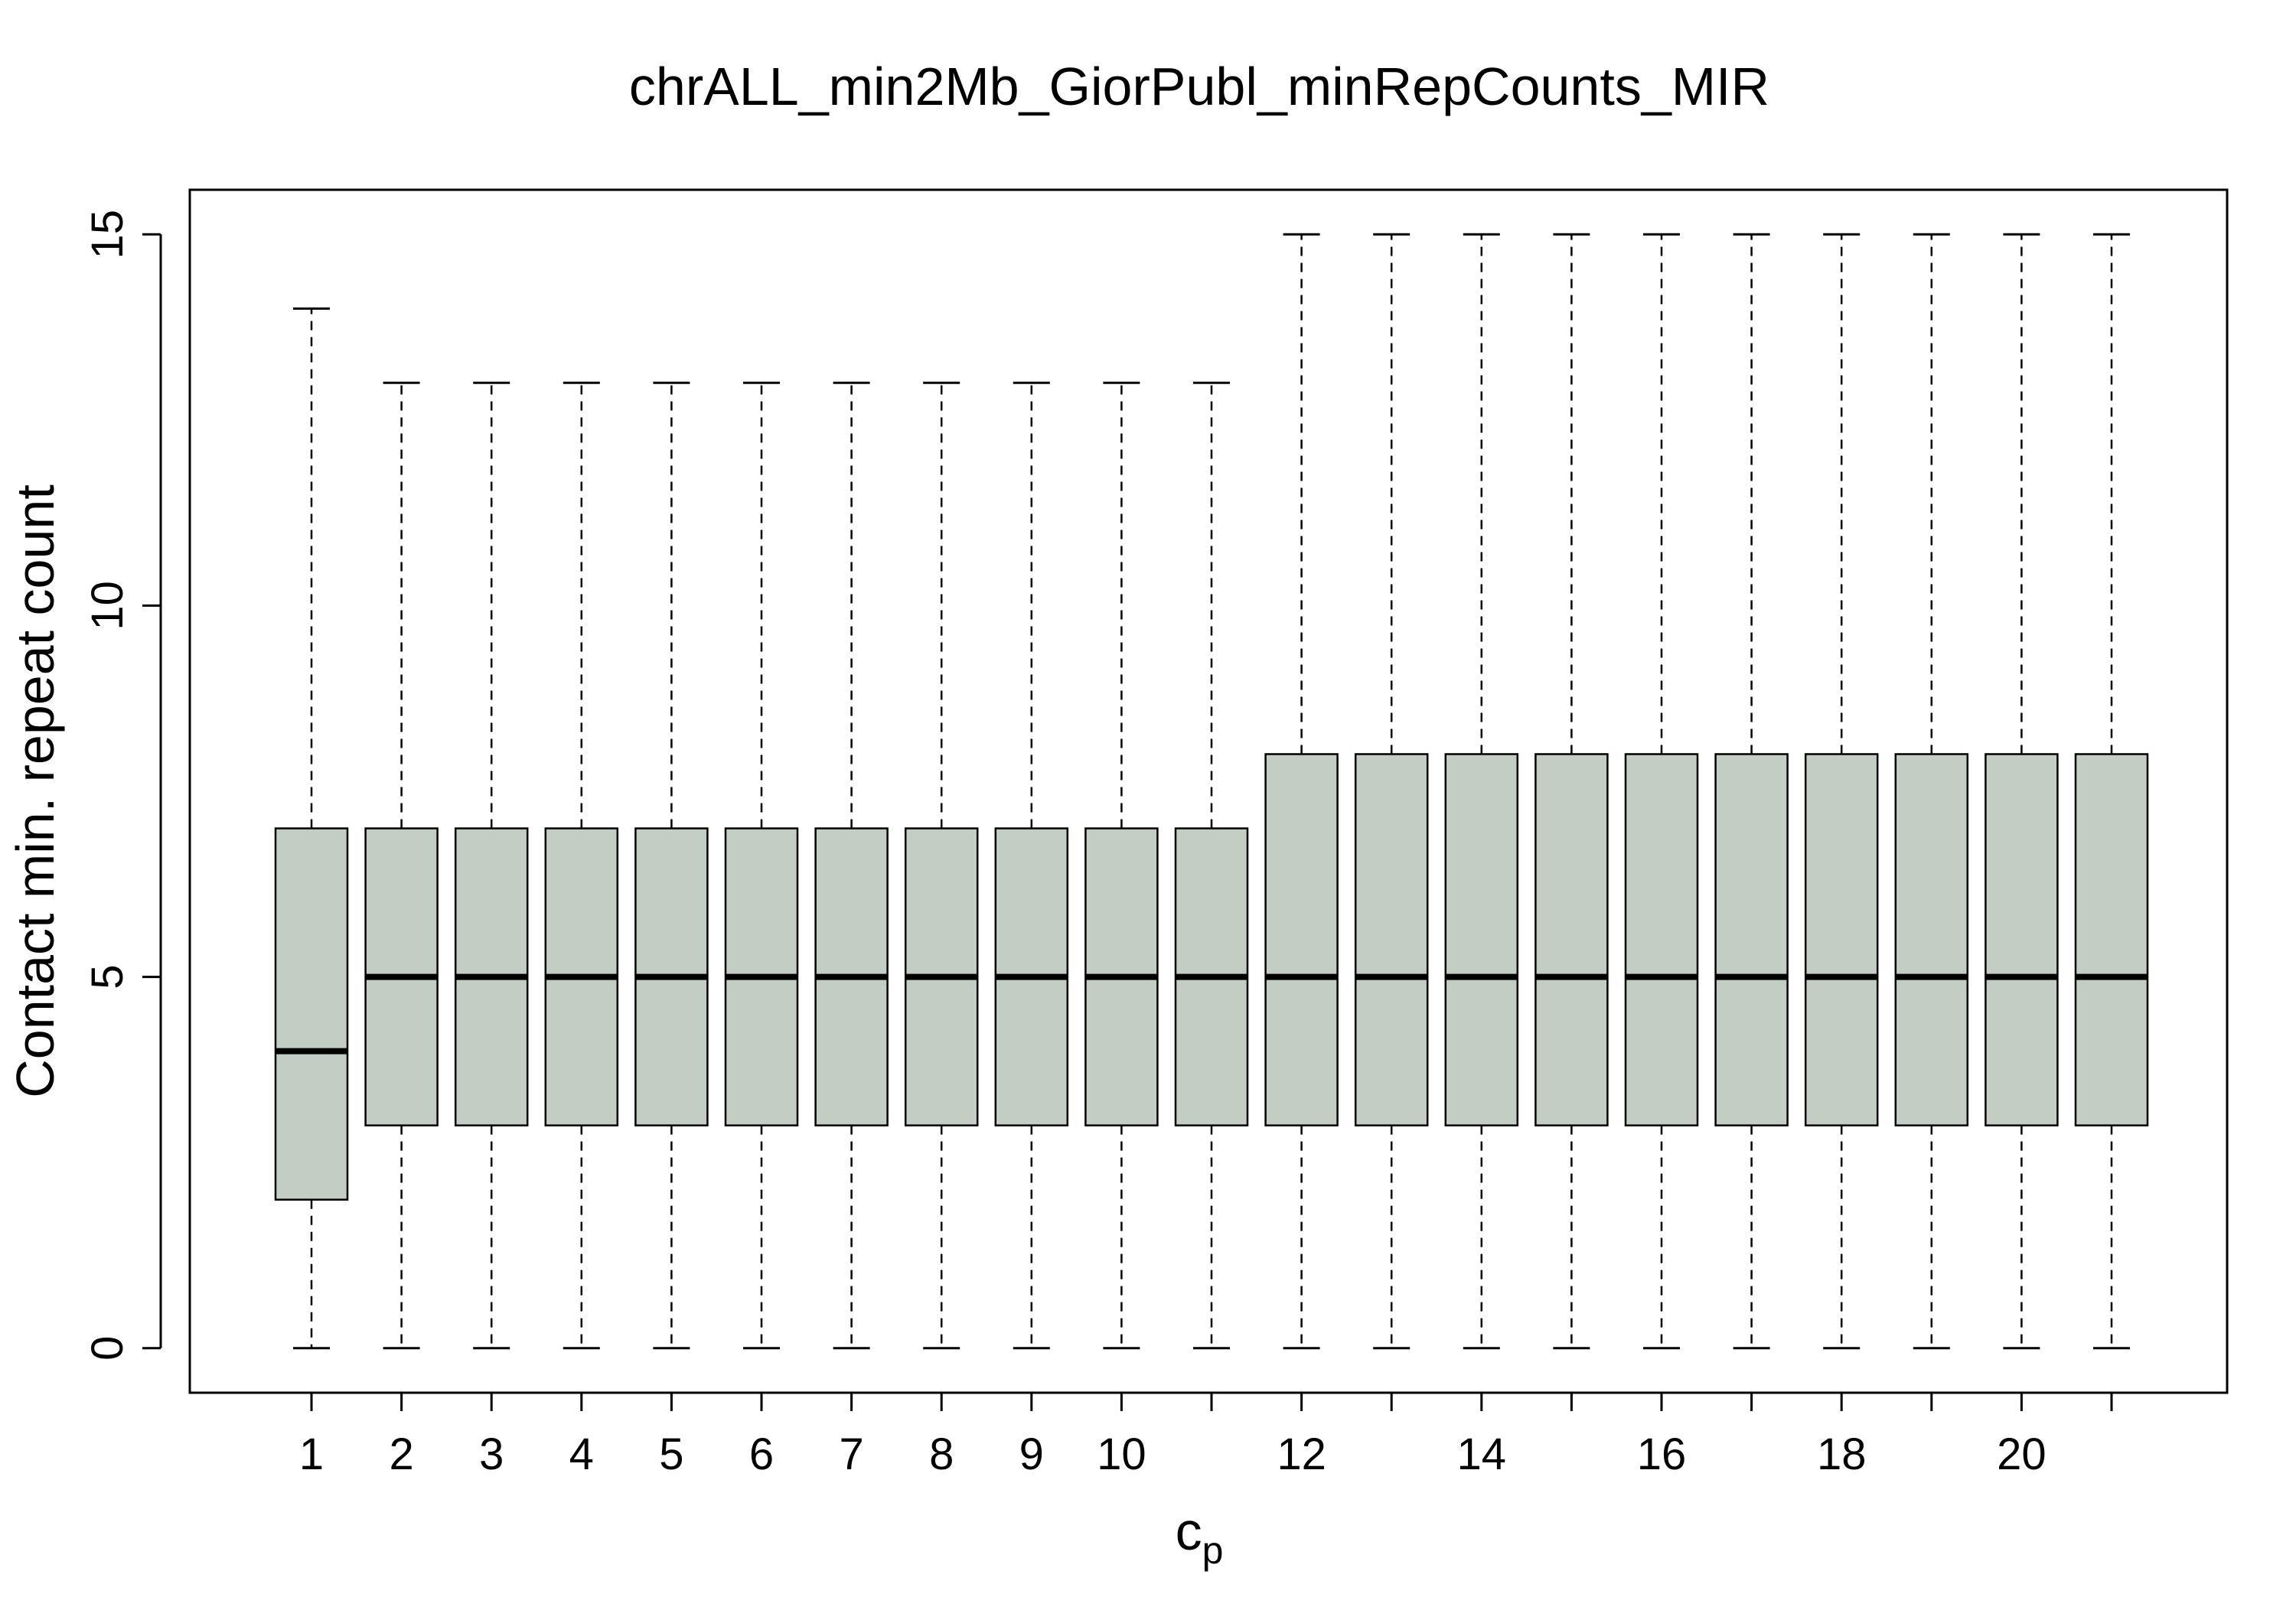 This screenshot has width=2296, height=1607. I want to click on x-tick-label: 2, so click(401, 1454).